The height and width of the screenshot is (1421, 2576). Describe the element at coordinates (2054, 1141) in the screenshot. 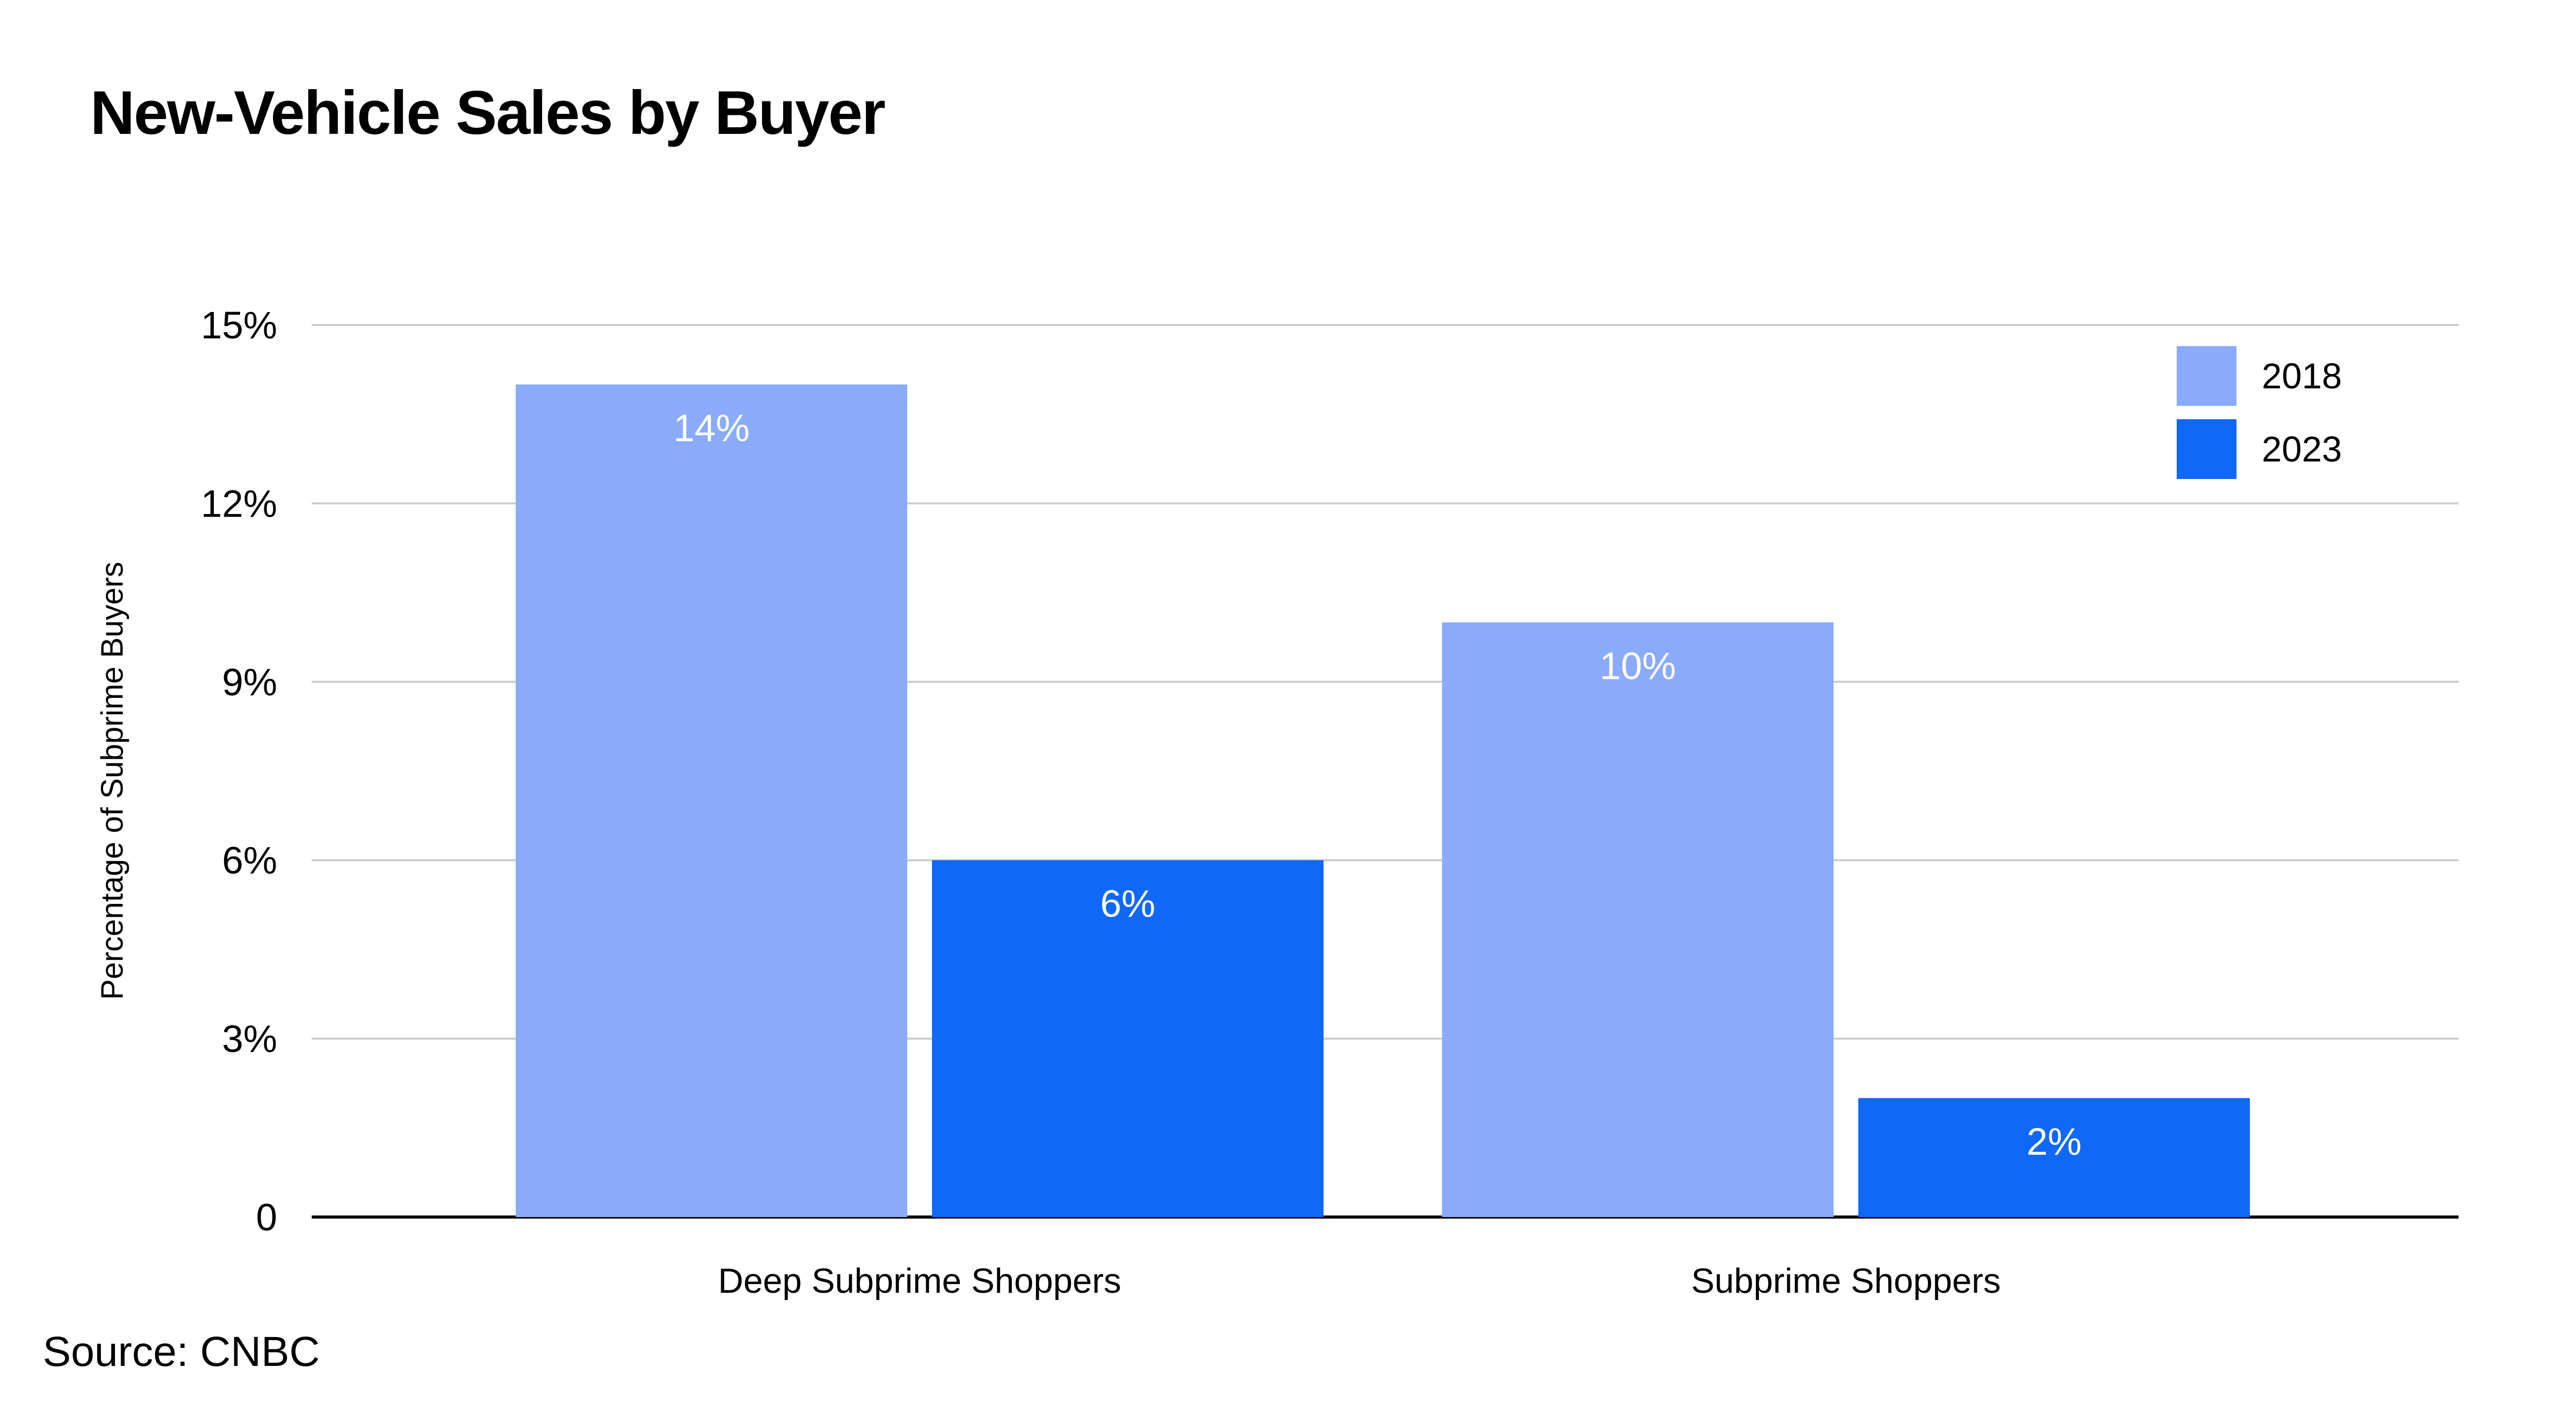

I see `bar-value-label: 2%` at that location.